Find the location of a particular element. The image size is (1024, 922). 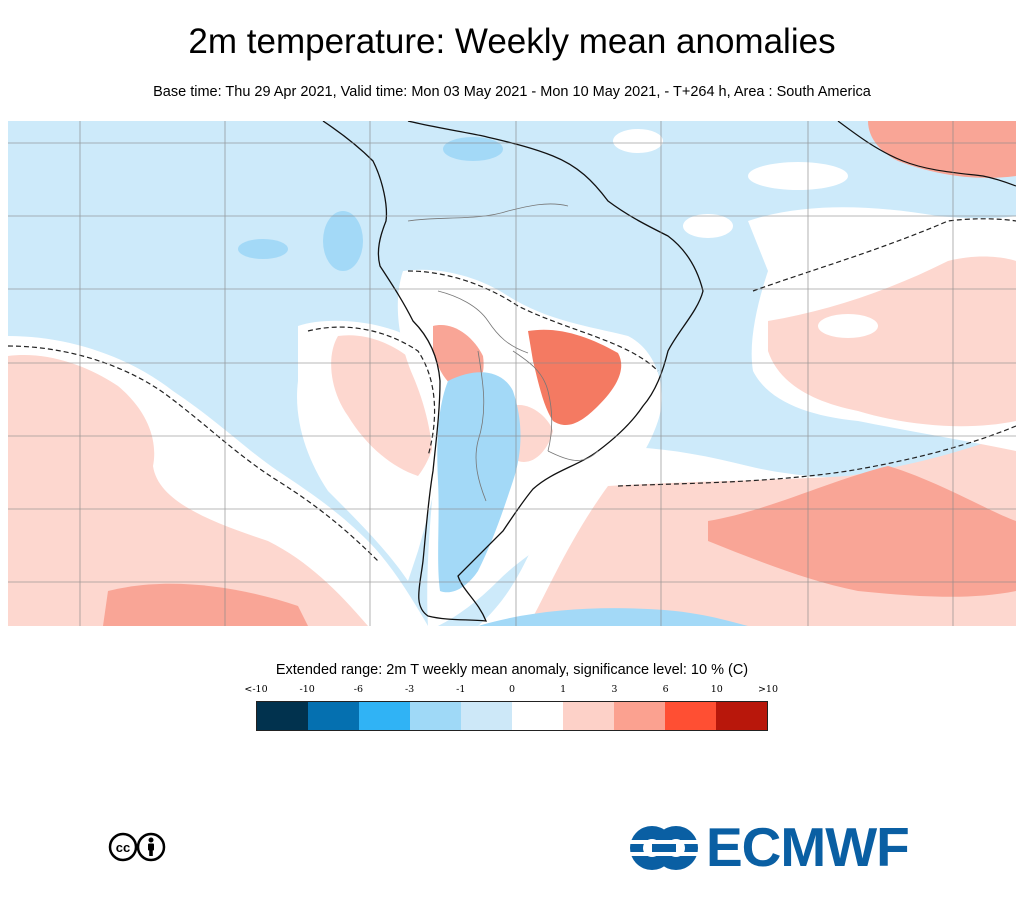

legend-tick-label: 10 is located at coordinates (716, 689).